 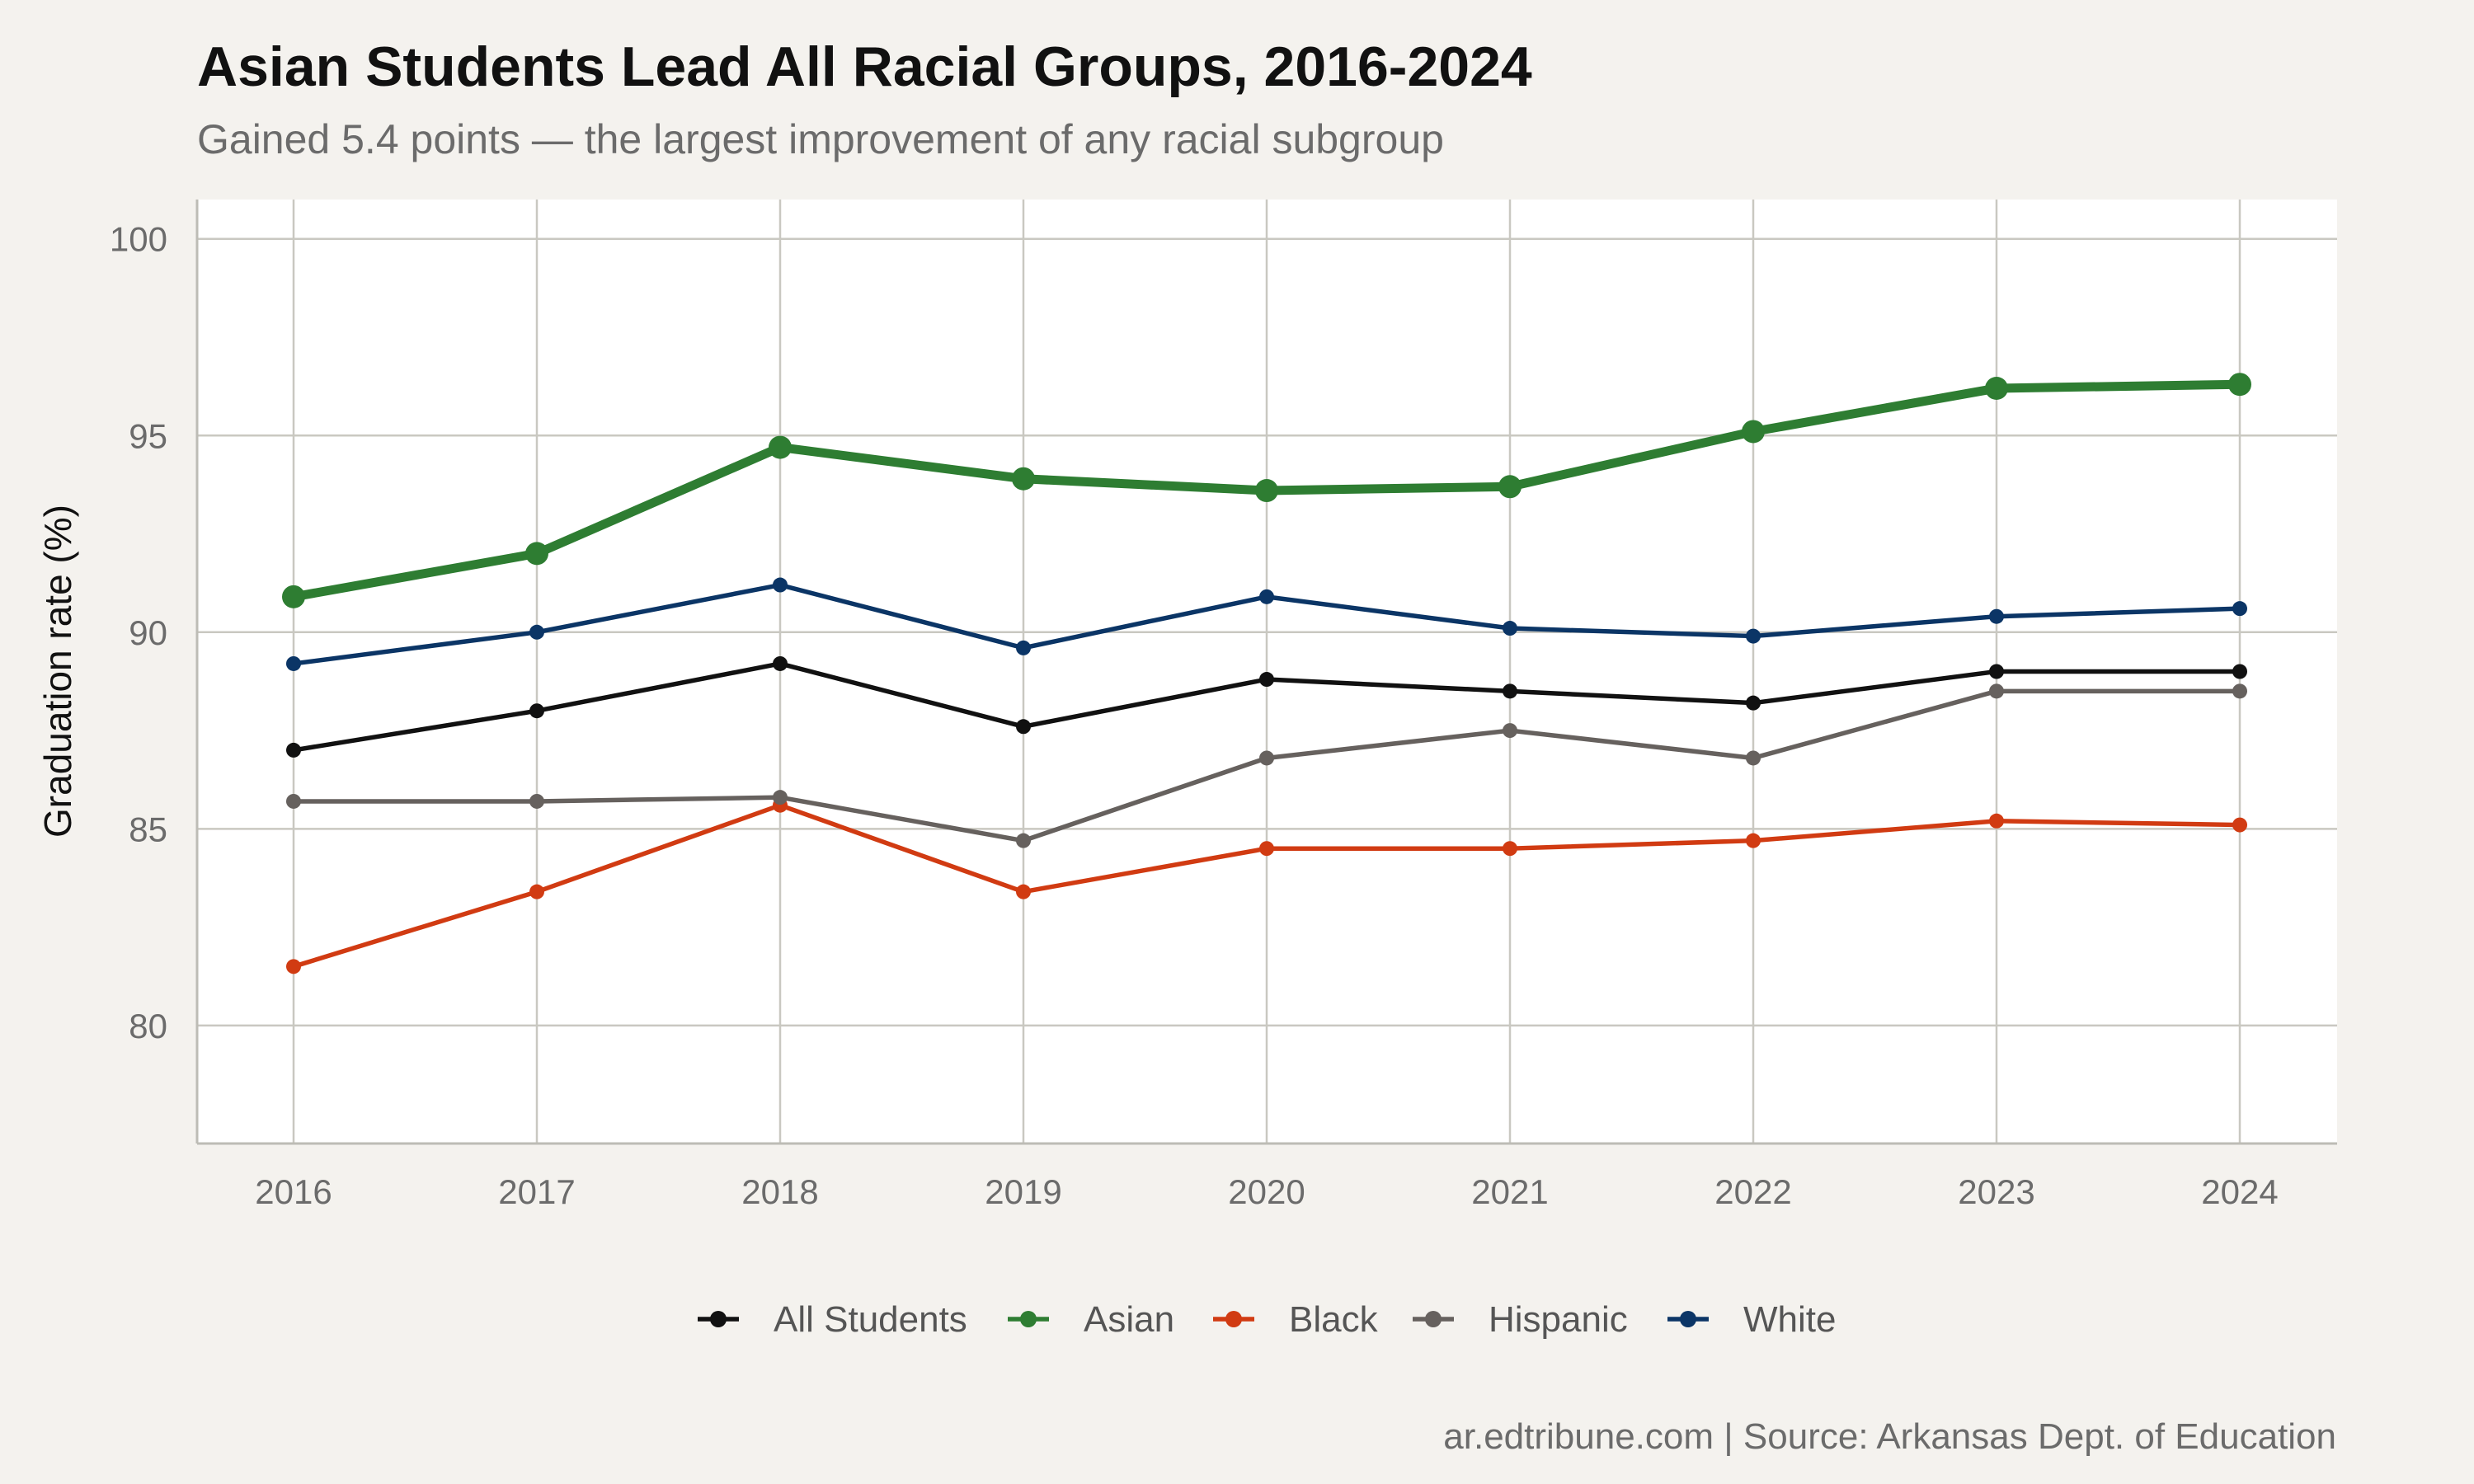 I want to click on x-tick-label: 2024, so click(x=2239, y=1191).